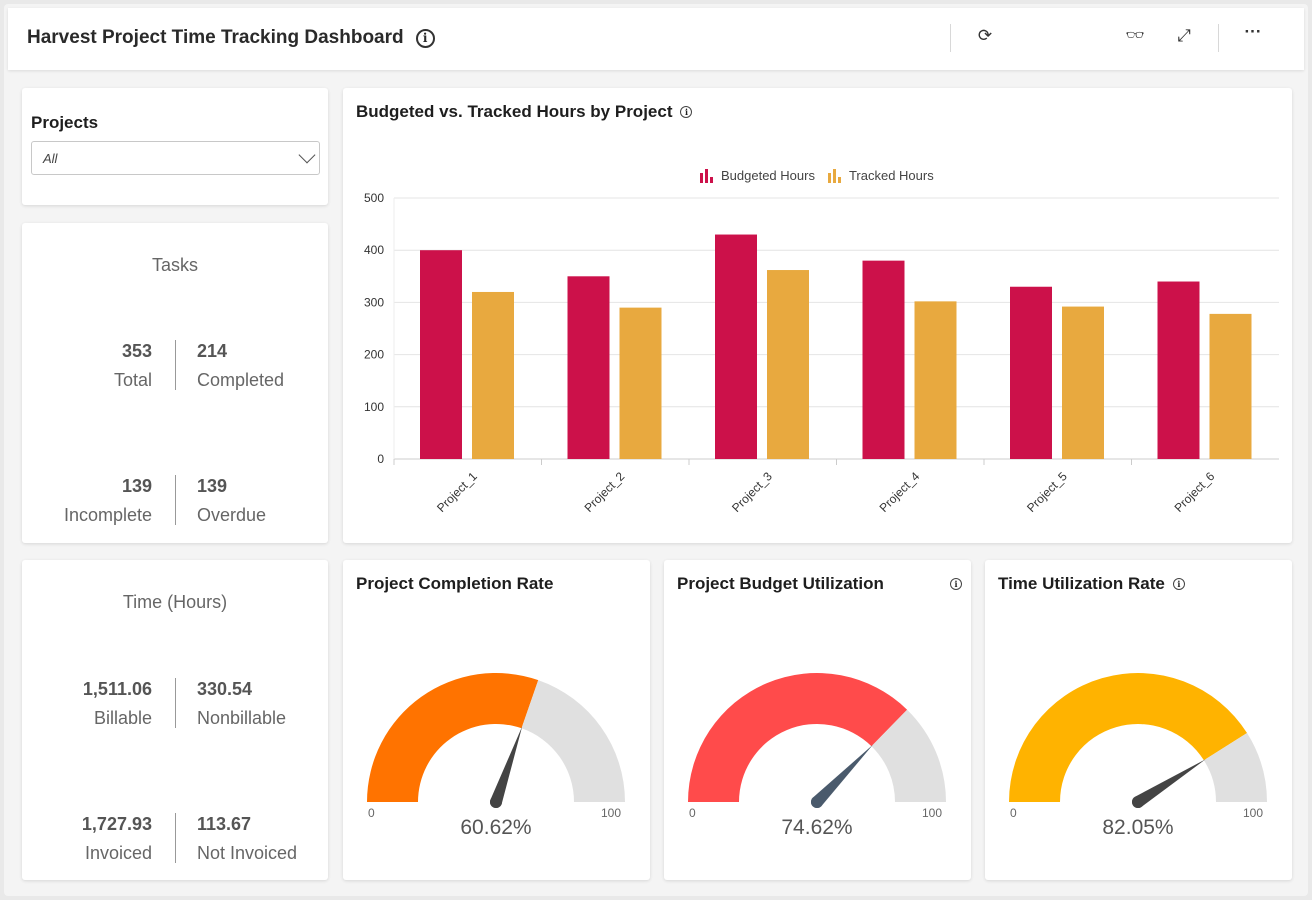 This screenshot has height=900, width=1312. Describe the element at coordinates (496, 827) in the screenshot. I see `gauge-value: 60.62%` at that location.